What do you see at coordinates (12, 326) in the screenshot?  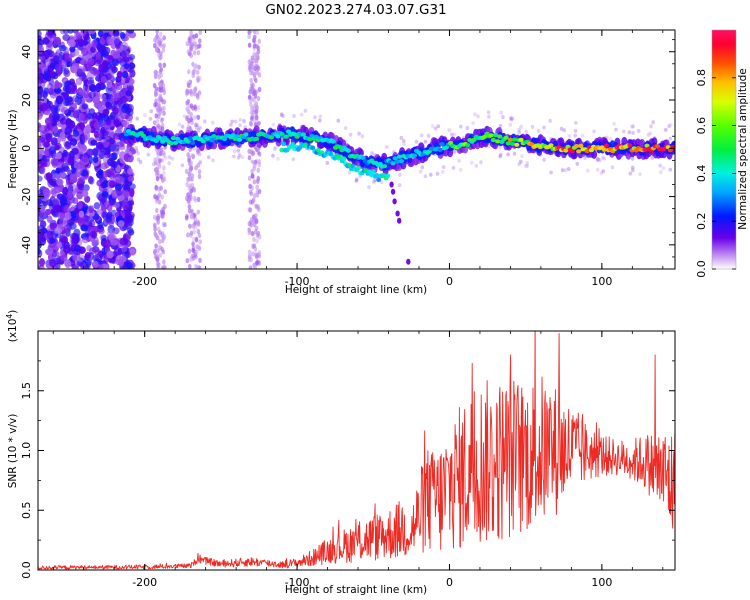 I see `snr-y-multiplier: (x104)` at bounding box center [12, 326].